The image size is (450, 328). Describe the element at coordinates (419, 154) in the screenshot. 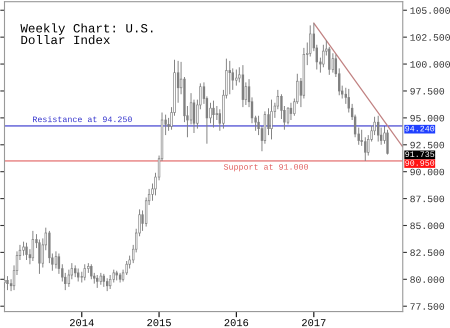

I see `text: 91.735` at that location.